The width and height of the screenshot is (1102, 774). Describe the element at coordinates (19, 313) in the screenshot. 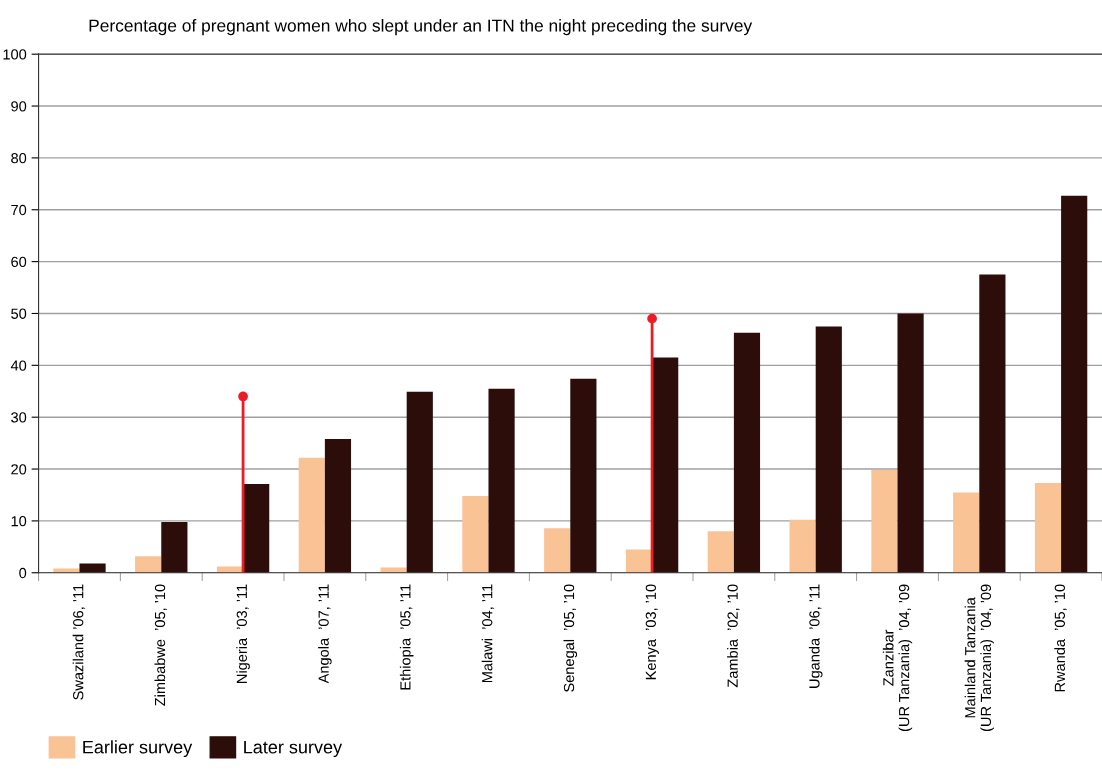

I see `y-tick-label: 50` at that location.